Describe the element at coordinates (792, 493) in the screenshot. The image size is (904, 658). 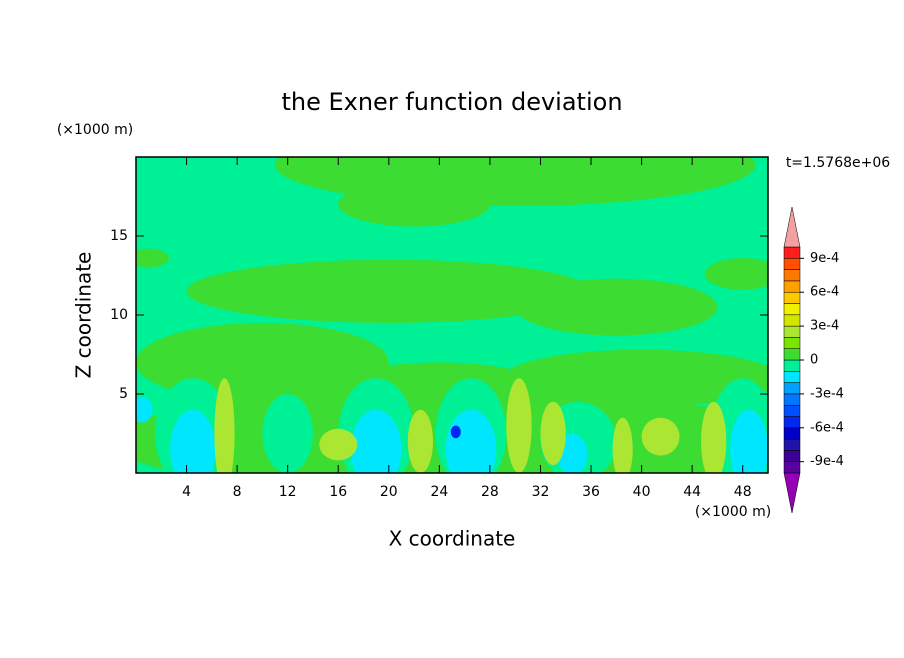
I see `colorbar-extension-low` at that location.